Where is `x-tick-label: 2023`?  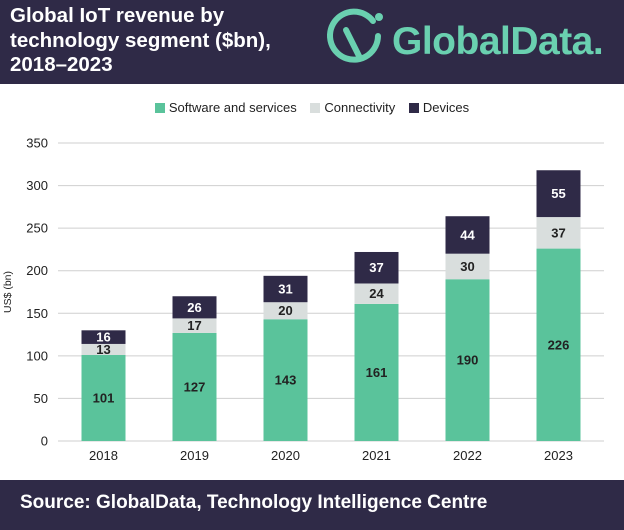 x-tick-label: 2023 is located at coordinates (558, 455).